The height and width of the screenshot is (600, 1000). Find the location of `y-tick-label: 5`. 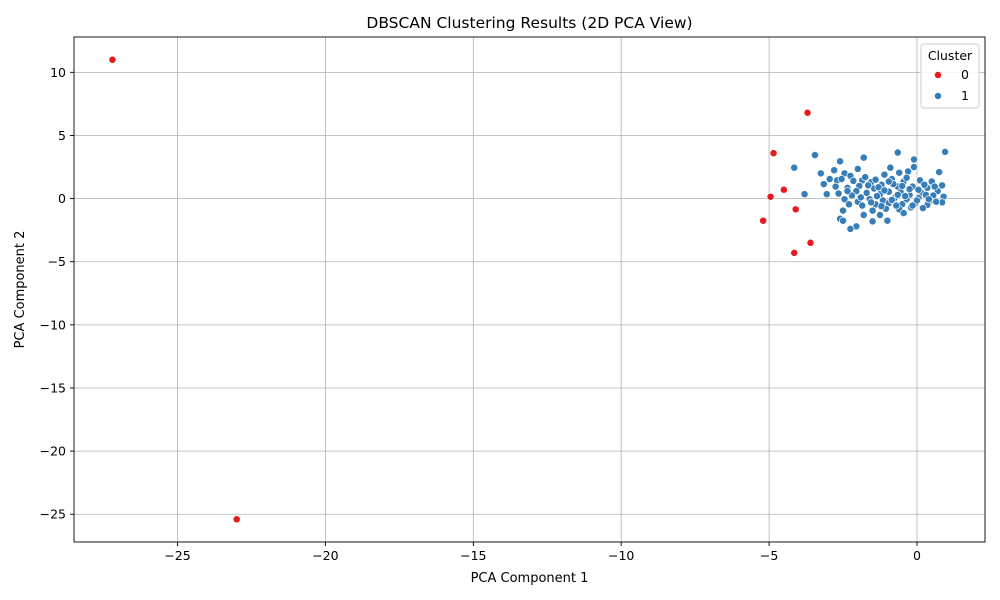

y-tick-label: 5 is located at coordinates (62, 135).